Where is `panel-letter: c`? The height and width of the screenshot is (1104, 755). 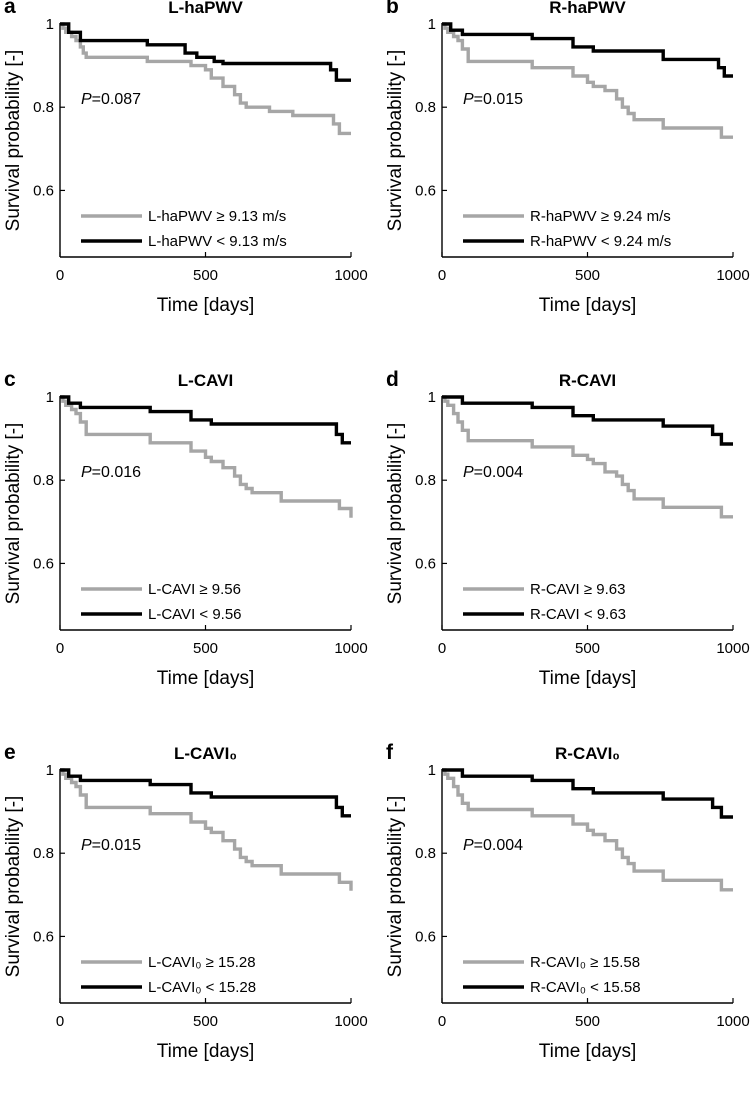 panel-letter: c is located at coordinates (10, 379).